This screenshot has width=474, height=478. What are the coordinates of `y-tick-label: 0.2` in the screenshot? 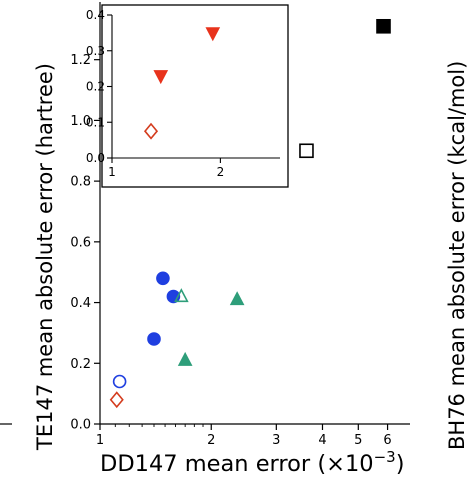 It's located at (80, 364).